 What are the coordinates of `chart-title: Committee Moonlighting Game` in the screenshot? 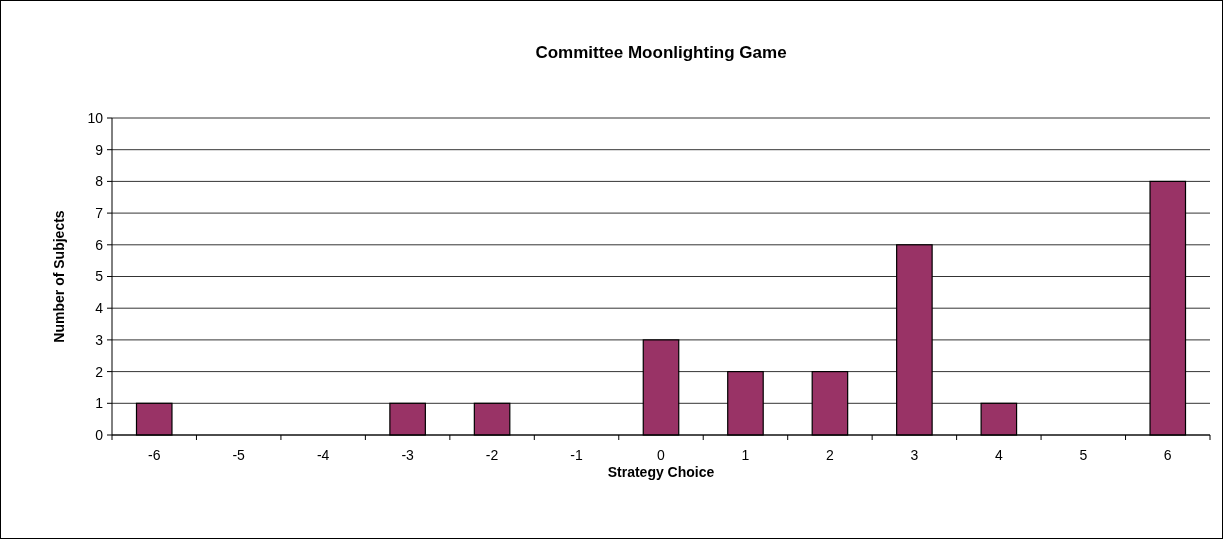 It's located at (661, 52).